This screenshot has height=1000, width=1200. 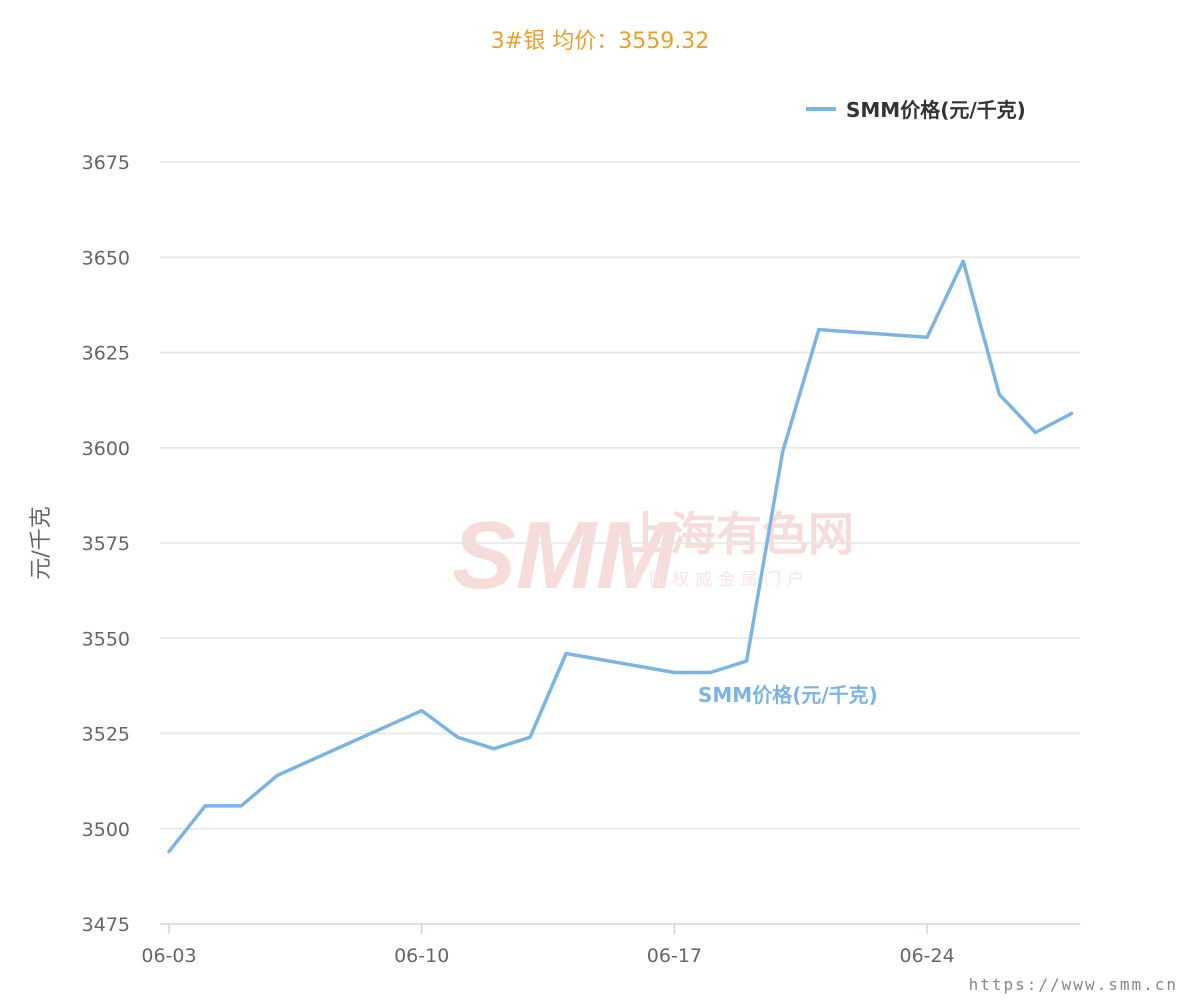 What do you see at coordinates (106, 735) in the screenshot?
I see `y-tick-label: 3525` at bounding box center [106, 735].